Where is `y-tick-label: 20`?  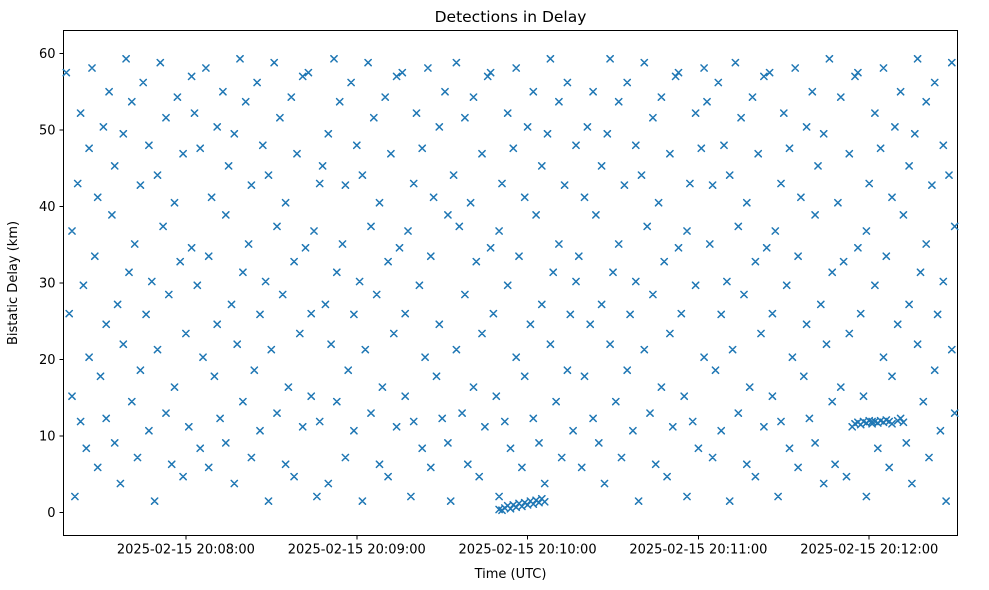
y-tick-label: 20 is located at coordinates (47, 360).